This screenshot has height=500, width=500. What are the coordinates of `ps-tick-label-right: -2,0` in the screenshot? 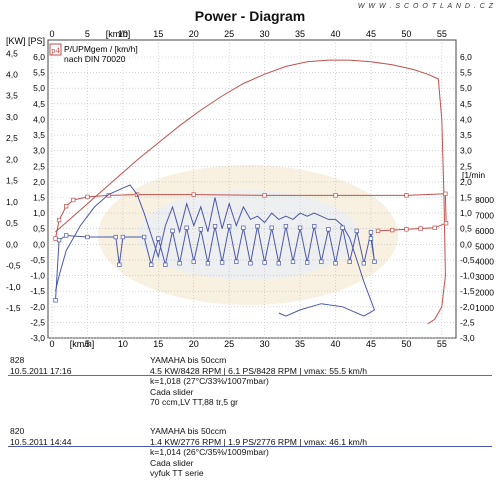 It's located at (467, 307).